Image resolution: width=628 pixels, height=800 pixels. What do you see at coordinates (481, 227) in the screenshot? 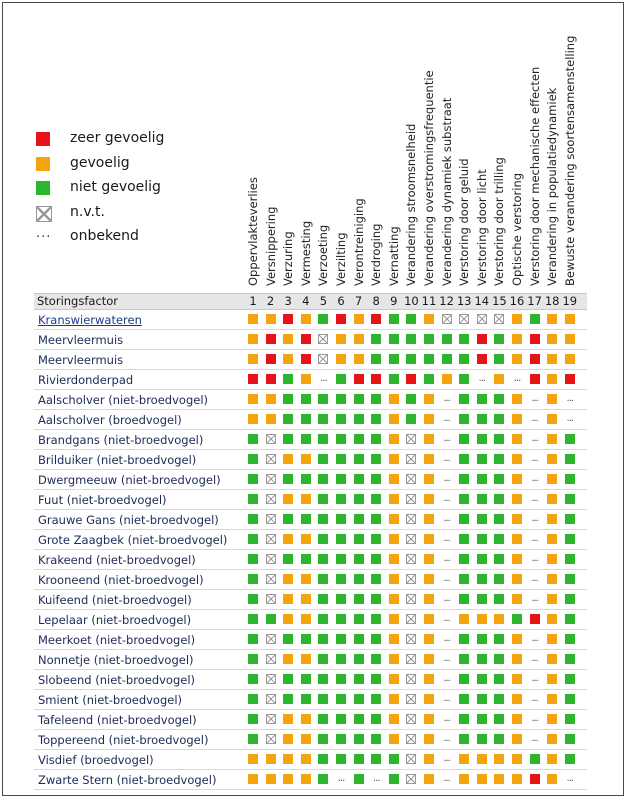
I see `column-header-14: Verstoring door licht` at bounding box center [481, 227].